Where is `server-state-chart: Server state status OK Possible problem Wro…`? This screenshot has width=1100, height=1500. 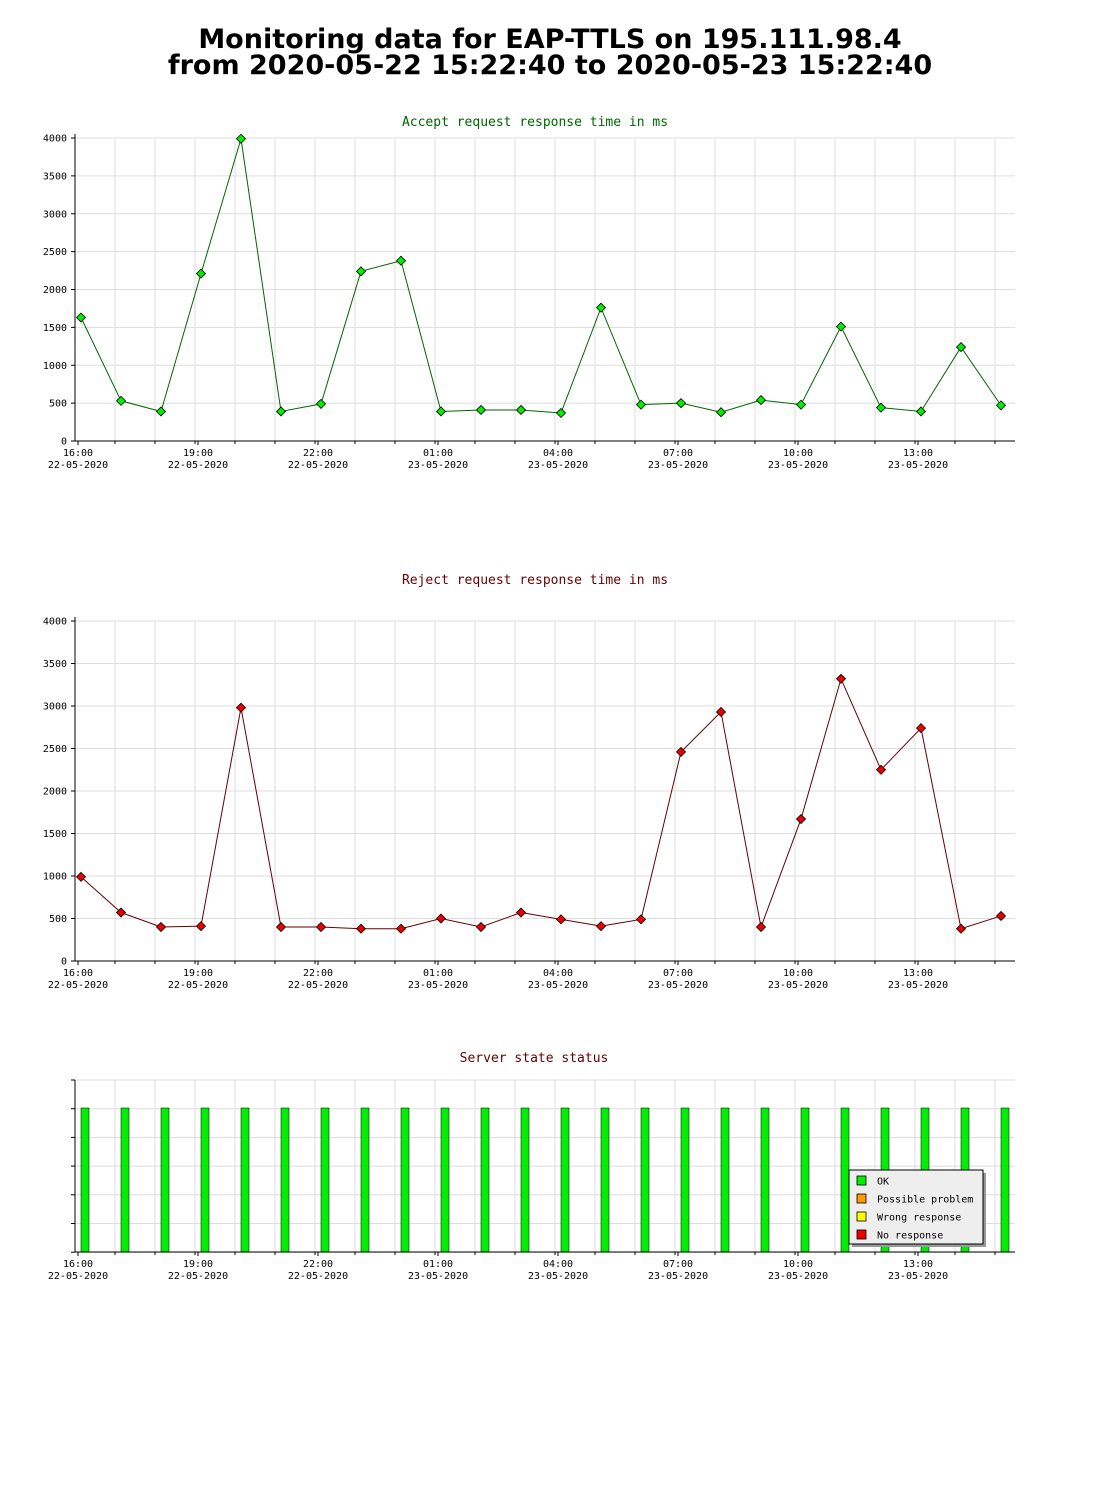 server-state-chart: Server state status OK Possible problem Wro… is located at coordinates (531, 1166).